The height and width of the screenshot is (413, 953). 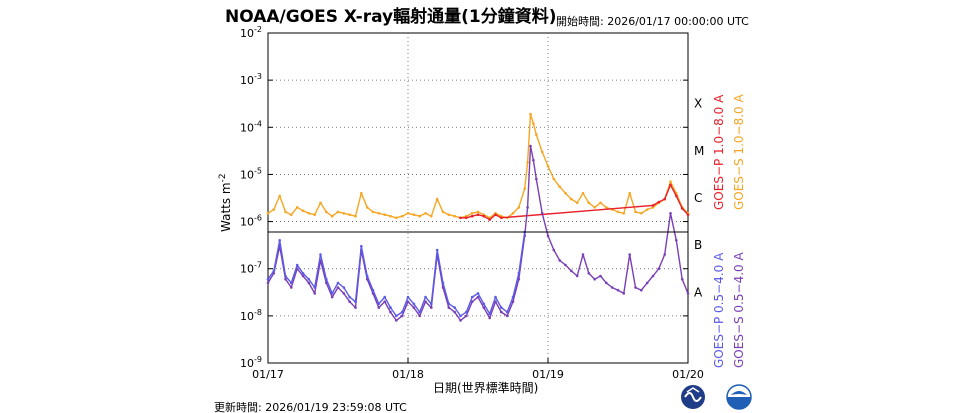 I want to click on y-axis-label: Watts m-2, so click(x=225, y=202).